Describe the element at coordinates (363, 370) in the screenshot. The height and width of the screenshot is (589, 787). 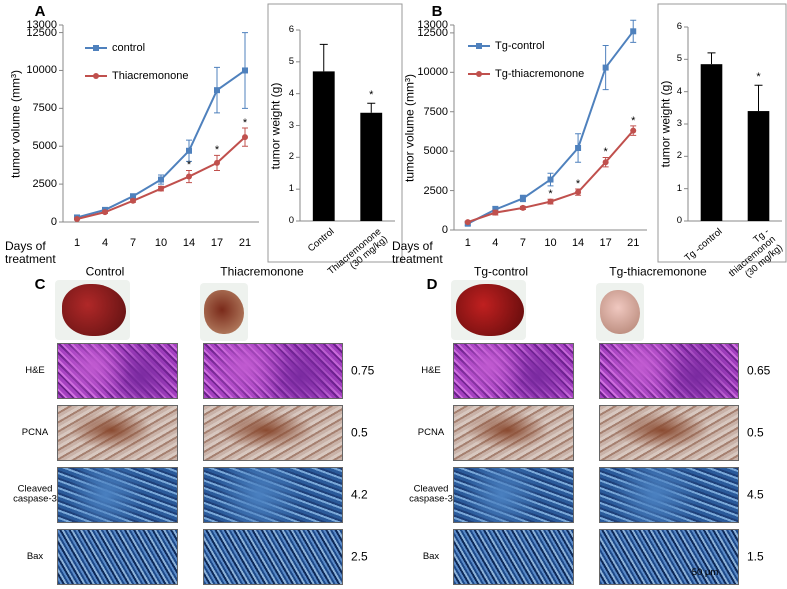
I see `row-value: 0.75` at that location.